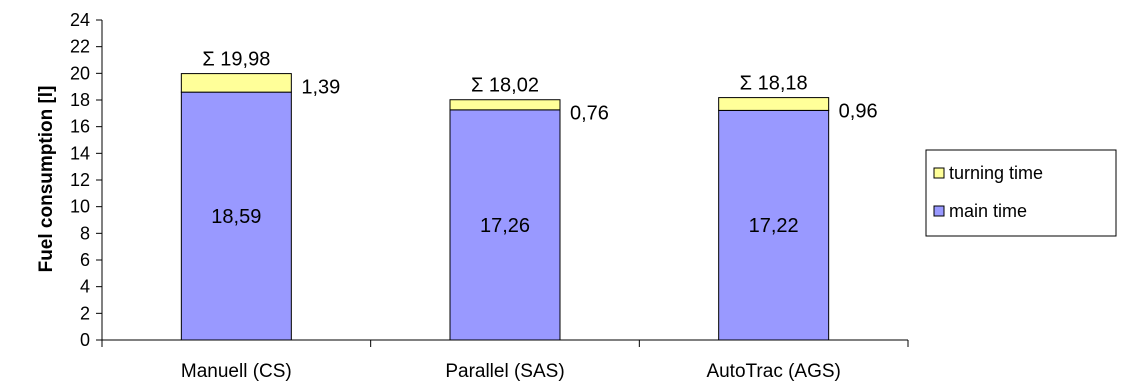 The height and width of the screenshot is (387, 1129). Describe the element at coordinates (80, 207) in the screenshot. I see `y-tick-label: 10` at that location.